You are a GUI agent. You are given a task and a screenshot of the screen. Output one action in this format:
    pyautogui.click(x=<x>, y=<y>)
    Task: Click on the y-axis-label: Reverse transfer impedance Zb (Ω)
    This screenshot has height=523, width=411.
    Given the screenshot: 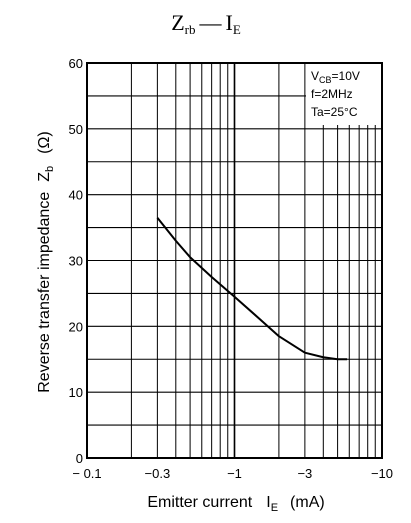 What is the action you would take?
    pyautogui.click(x=46, y=262)
    